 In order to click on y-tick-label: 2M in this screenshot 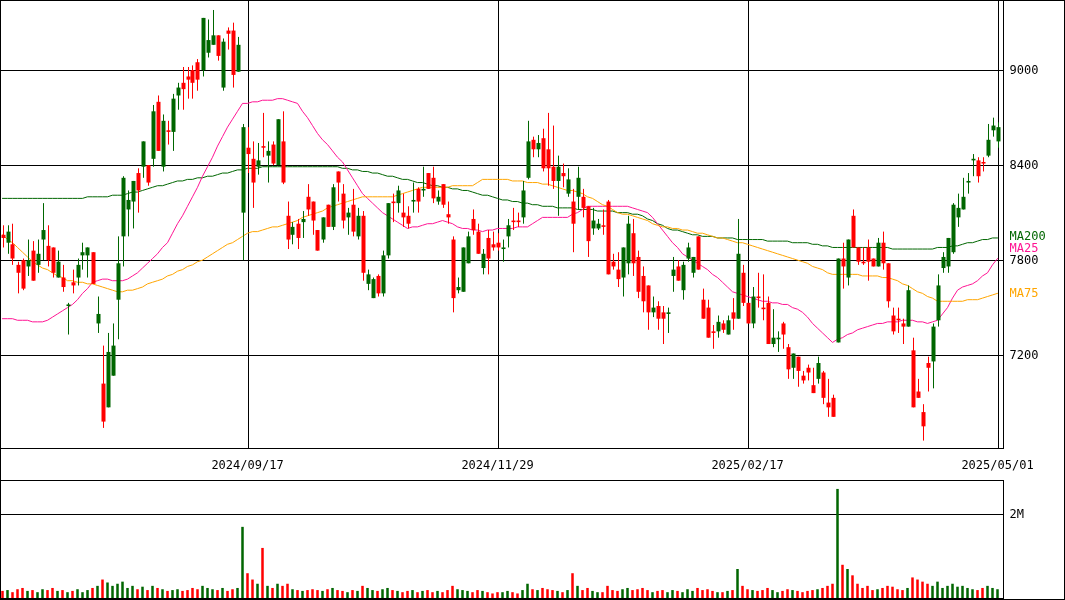, I will do `click(1016, 514)`.